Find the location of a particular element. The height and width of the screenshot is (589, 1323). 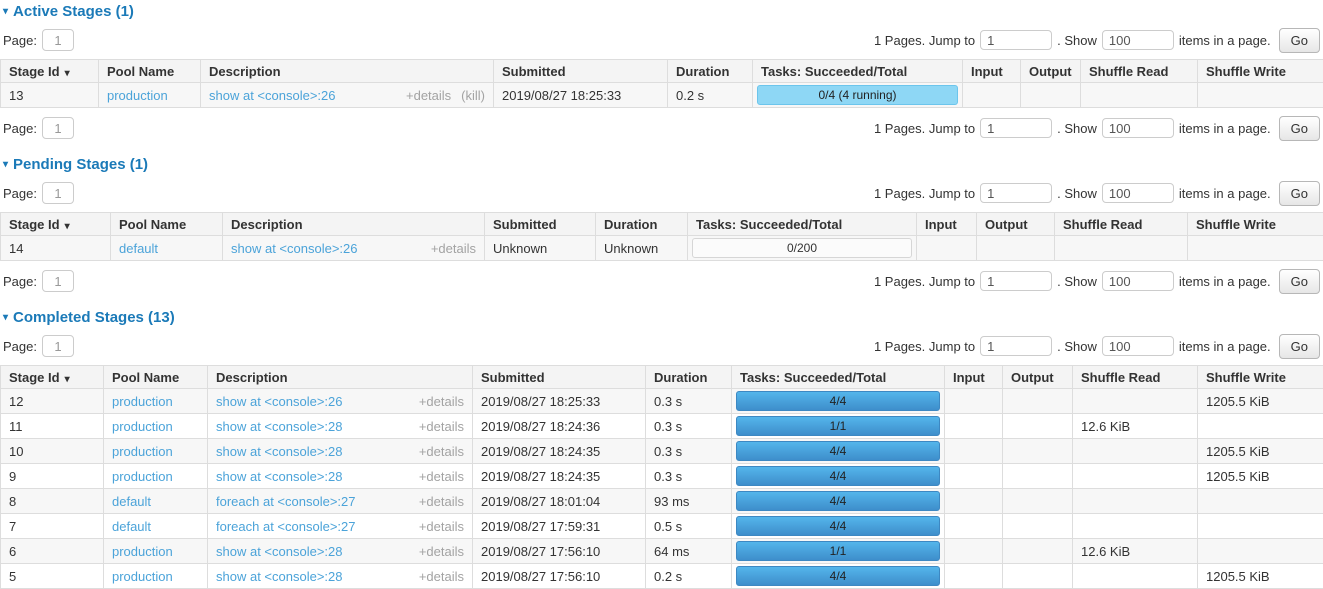

col-header-label: Tasks: Succeeded/Total is located at coordinates (769, 224).